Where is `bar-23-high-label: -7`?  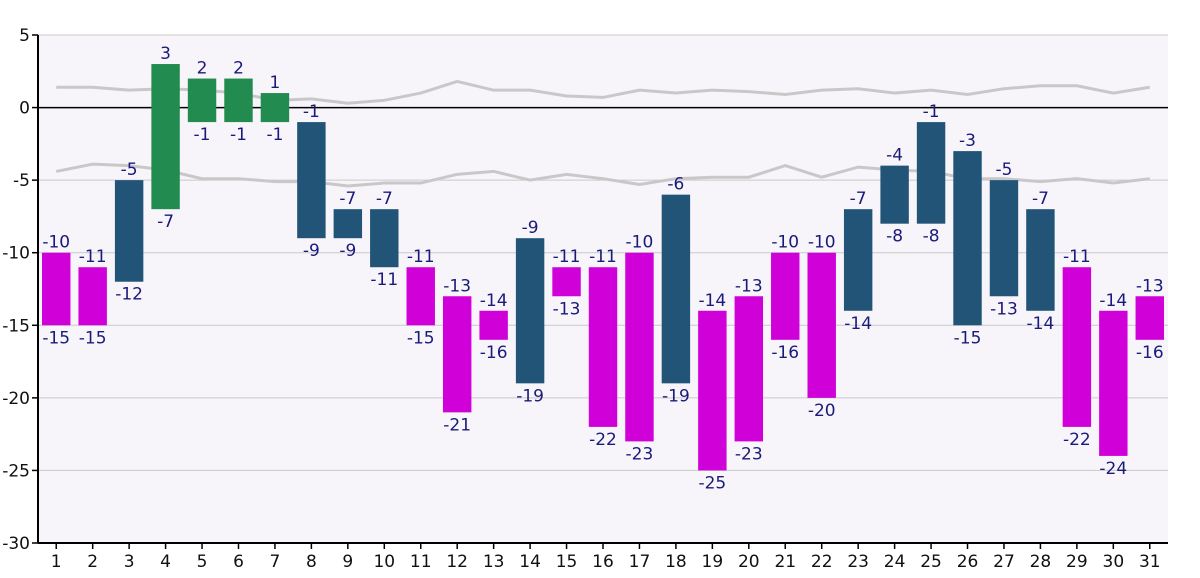 bar-23-high-label: -7 is located at coordinates (858, 199).